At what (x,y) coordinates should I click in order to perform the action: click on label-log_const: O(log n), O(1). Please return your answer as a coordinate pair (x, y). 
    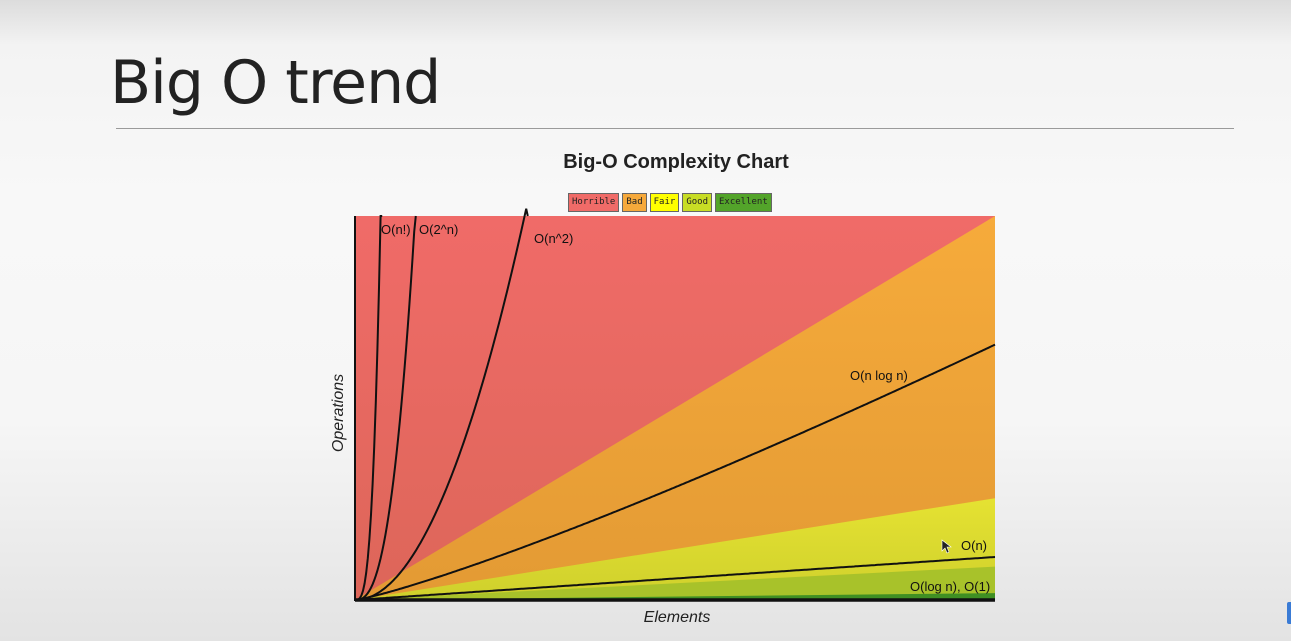
    Looking at the image, I should click on (950, 586).